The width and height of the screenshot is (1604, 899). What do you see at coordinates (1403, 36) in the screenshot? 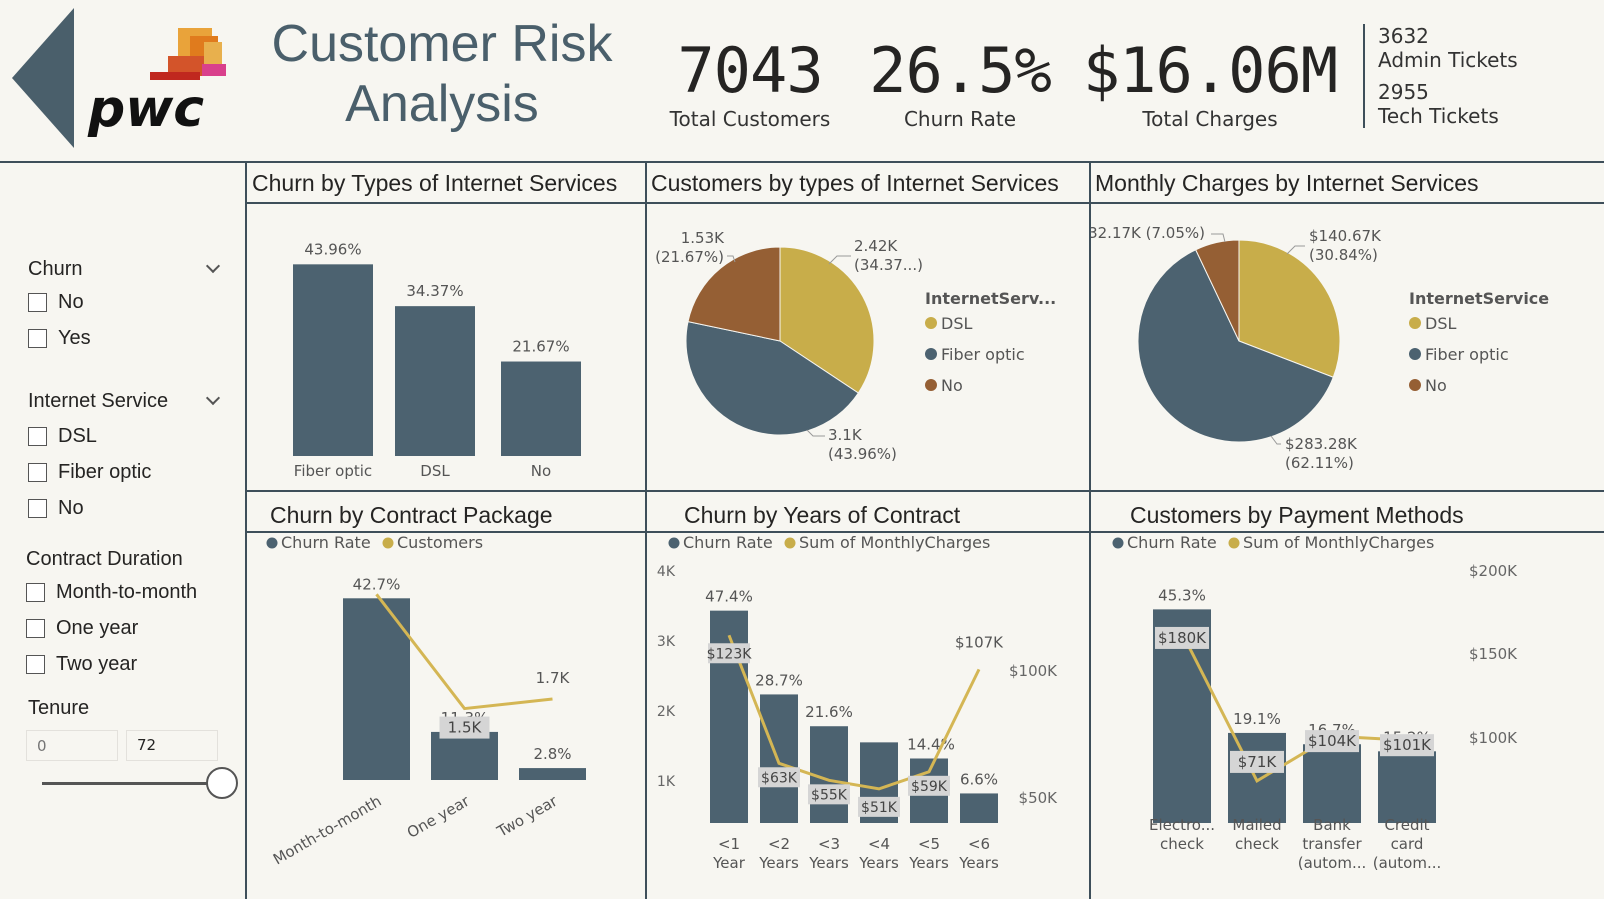
I see `admin-tickets-value: 3632` at bounding box center [1403, 36].